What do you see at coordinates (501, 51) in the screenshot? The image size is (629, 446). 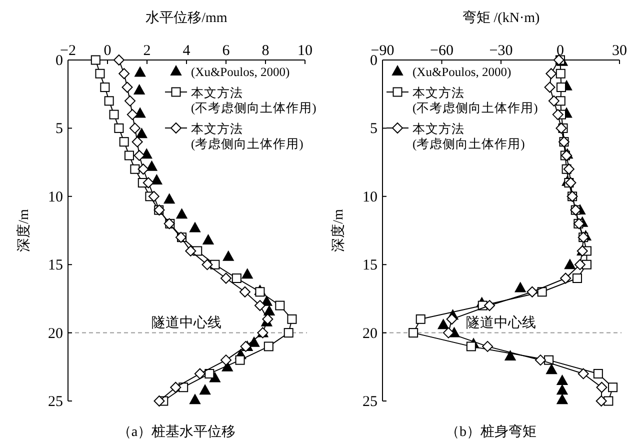 I see `x-tick-label: −30` at bounding box center [501, 51].